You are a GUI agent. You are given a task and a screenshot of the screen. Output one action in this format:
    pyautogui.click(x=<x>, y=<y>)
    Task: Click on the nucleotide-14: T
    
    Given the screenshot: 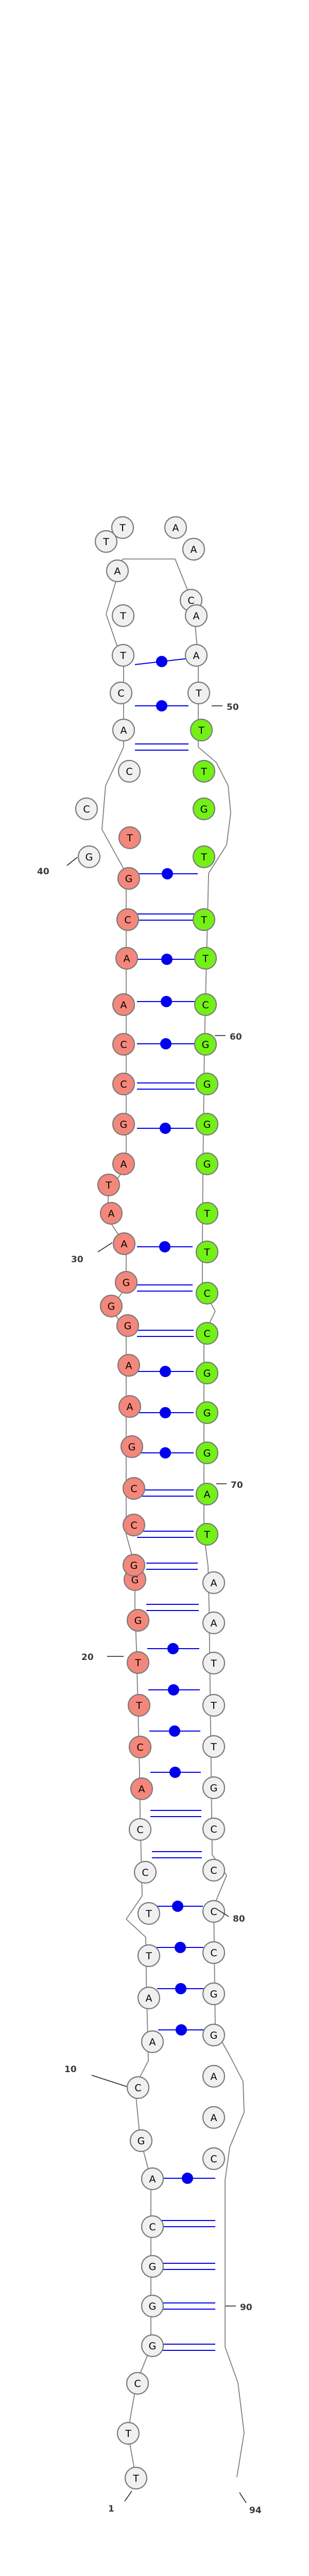 What is the action you would take?
    pyautogui.click(x=149, y=1913)
    